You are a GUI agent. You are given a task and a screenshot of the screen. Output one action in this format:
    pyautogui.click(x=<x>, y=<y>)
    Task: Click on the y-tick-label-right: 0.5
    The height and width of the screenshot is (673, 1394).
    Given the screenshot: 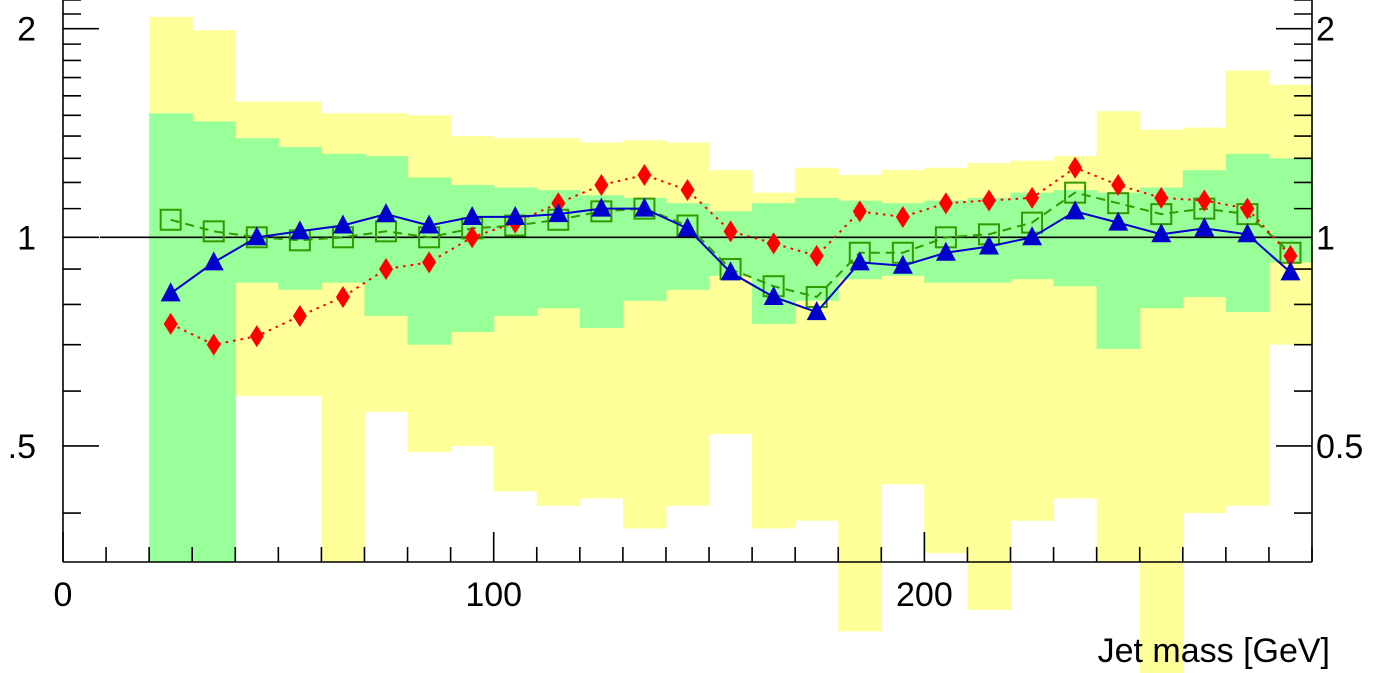 What is the action you would take?
    pyautogui.click(x=1339, y=447)
    